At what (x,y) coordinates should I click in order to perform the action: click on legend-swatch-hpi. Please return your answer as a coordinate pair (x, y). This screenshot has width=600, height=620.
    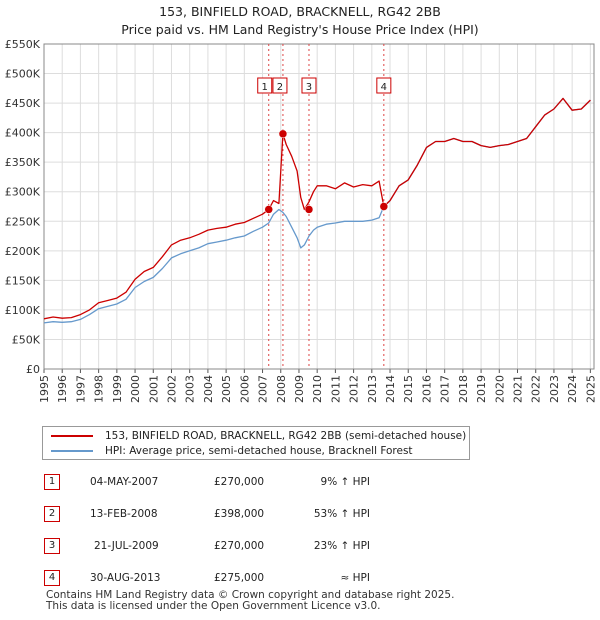
    Looking at the image, I should click on (72, 451).